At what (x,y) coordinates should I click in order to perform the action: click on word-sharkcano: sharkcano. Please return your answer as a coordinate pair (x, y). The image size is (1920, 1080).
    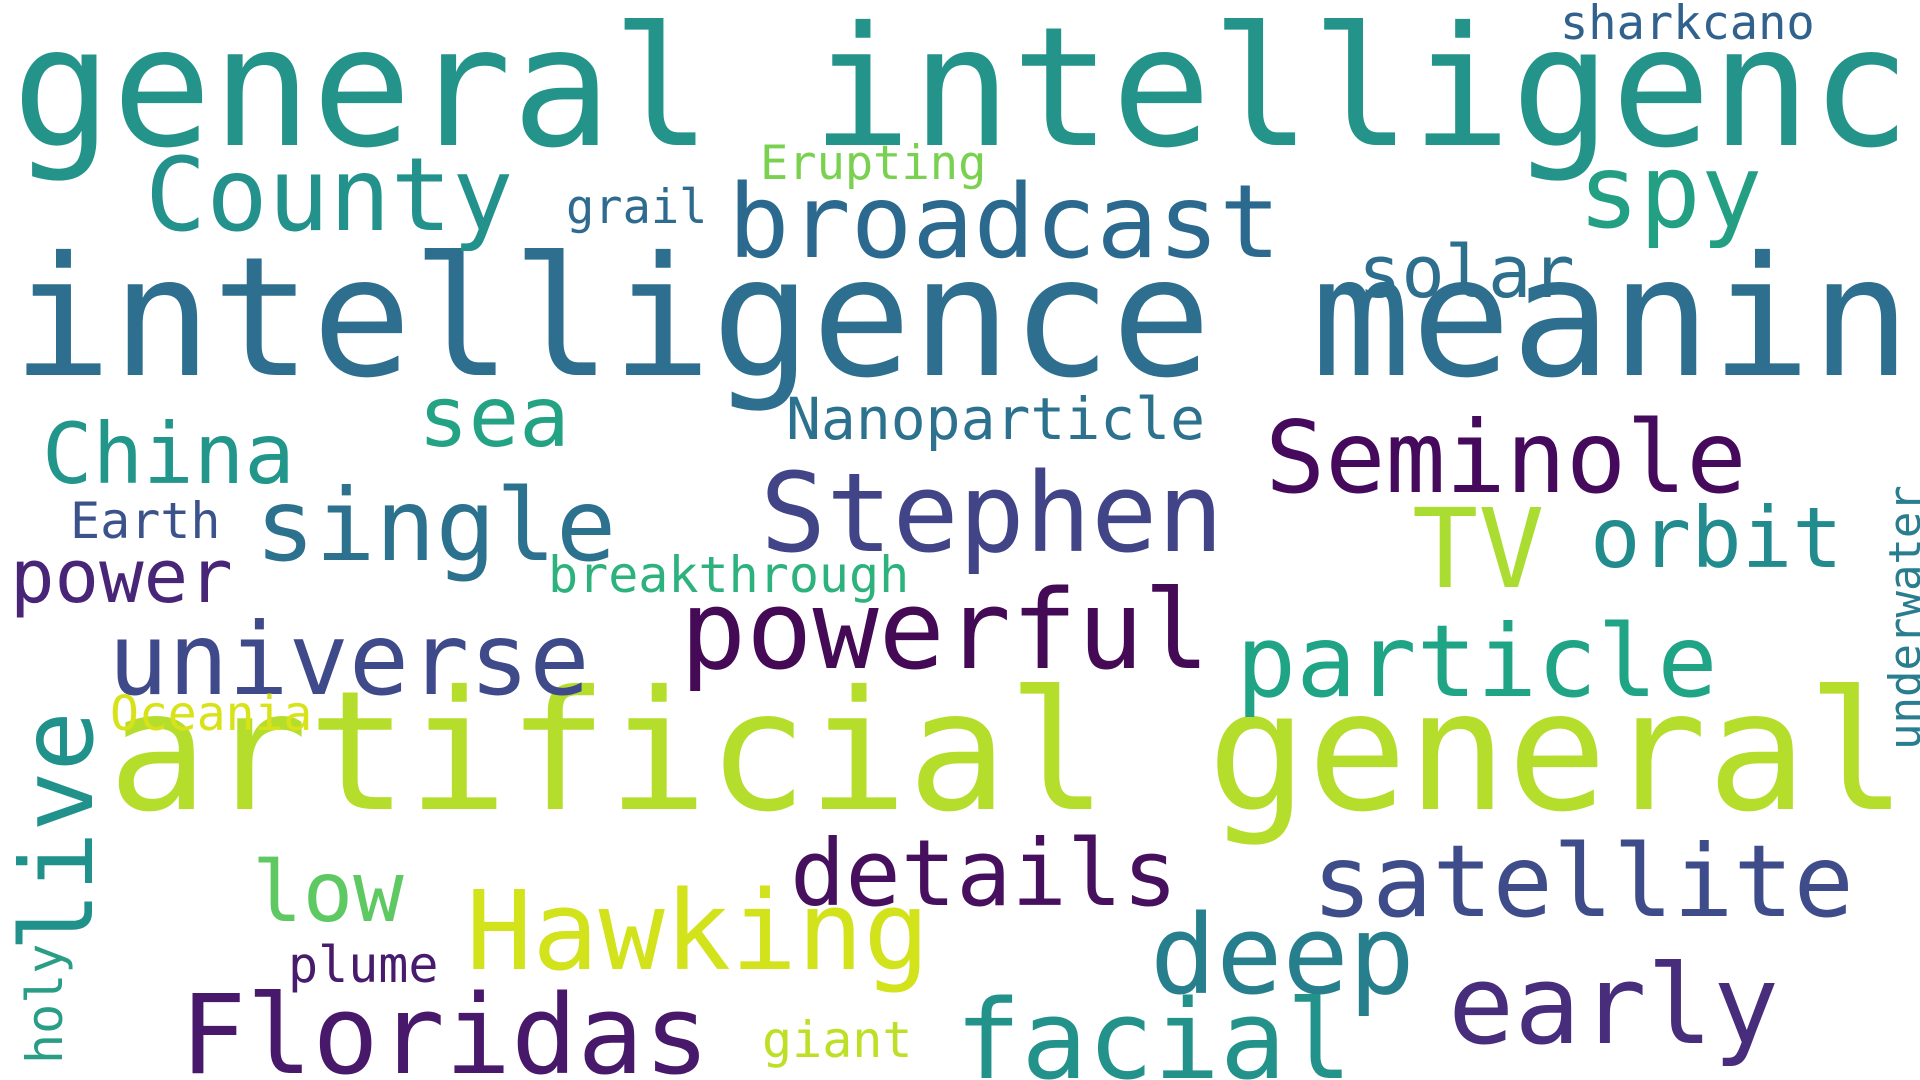
    Looking at the image, I should click on (1687, 25).